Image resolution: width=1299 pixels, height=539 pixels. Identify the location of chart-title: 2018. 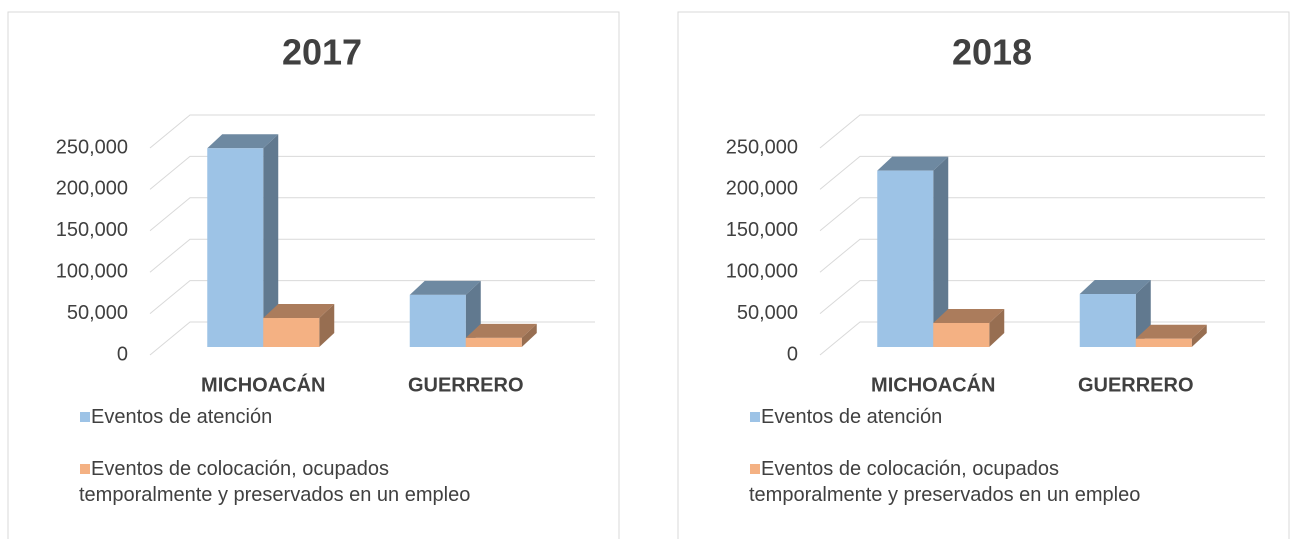
(992, 52).